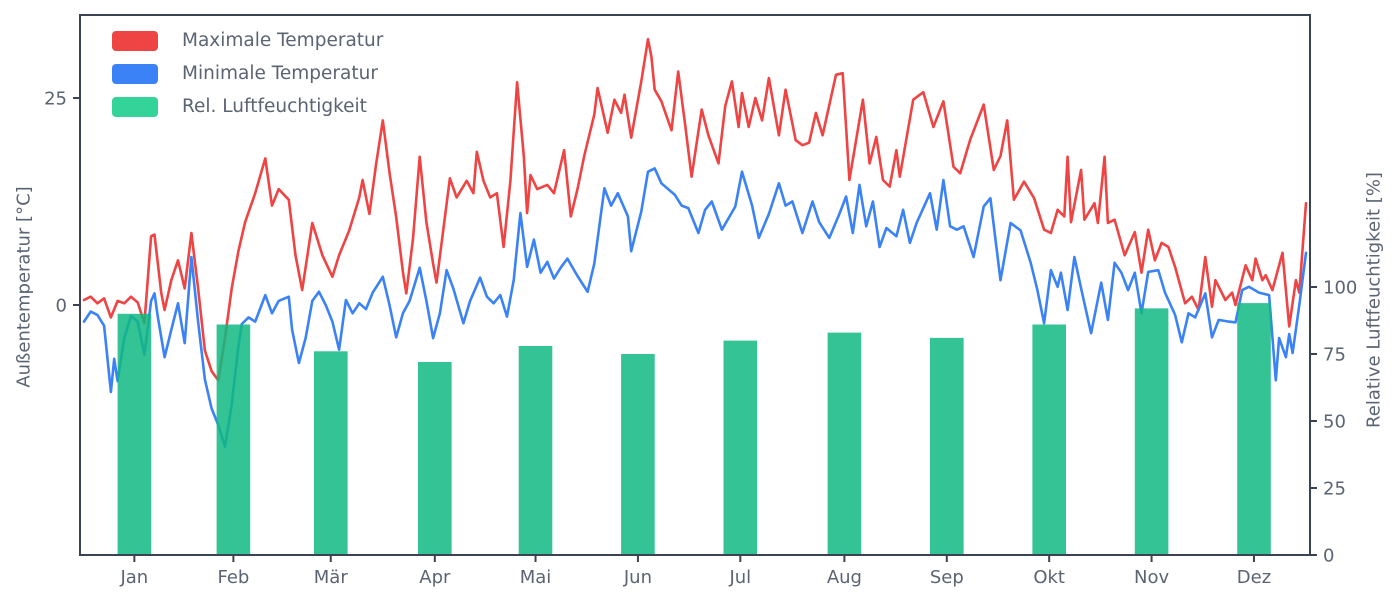  I want to click on legend-item-min-temp: Minimale Temperatur, so click(247, 73).